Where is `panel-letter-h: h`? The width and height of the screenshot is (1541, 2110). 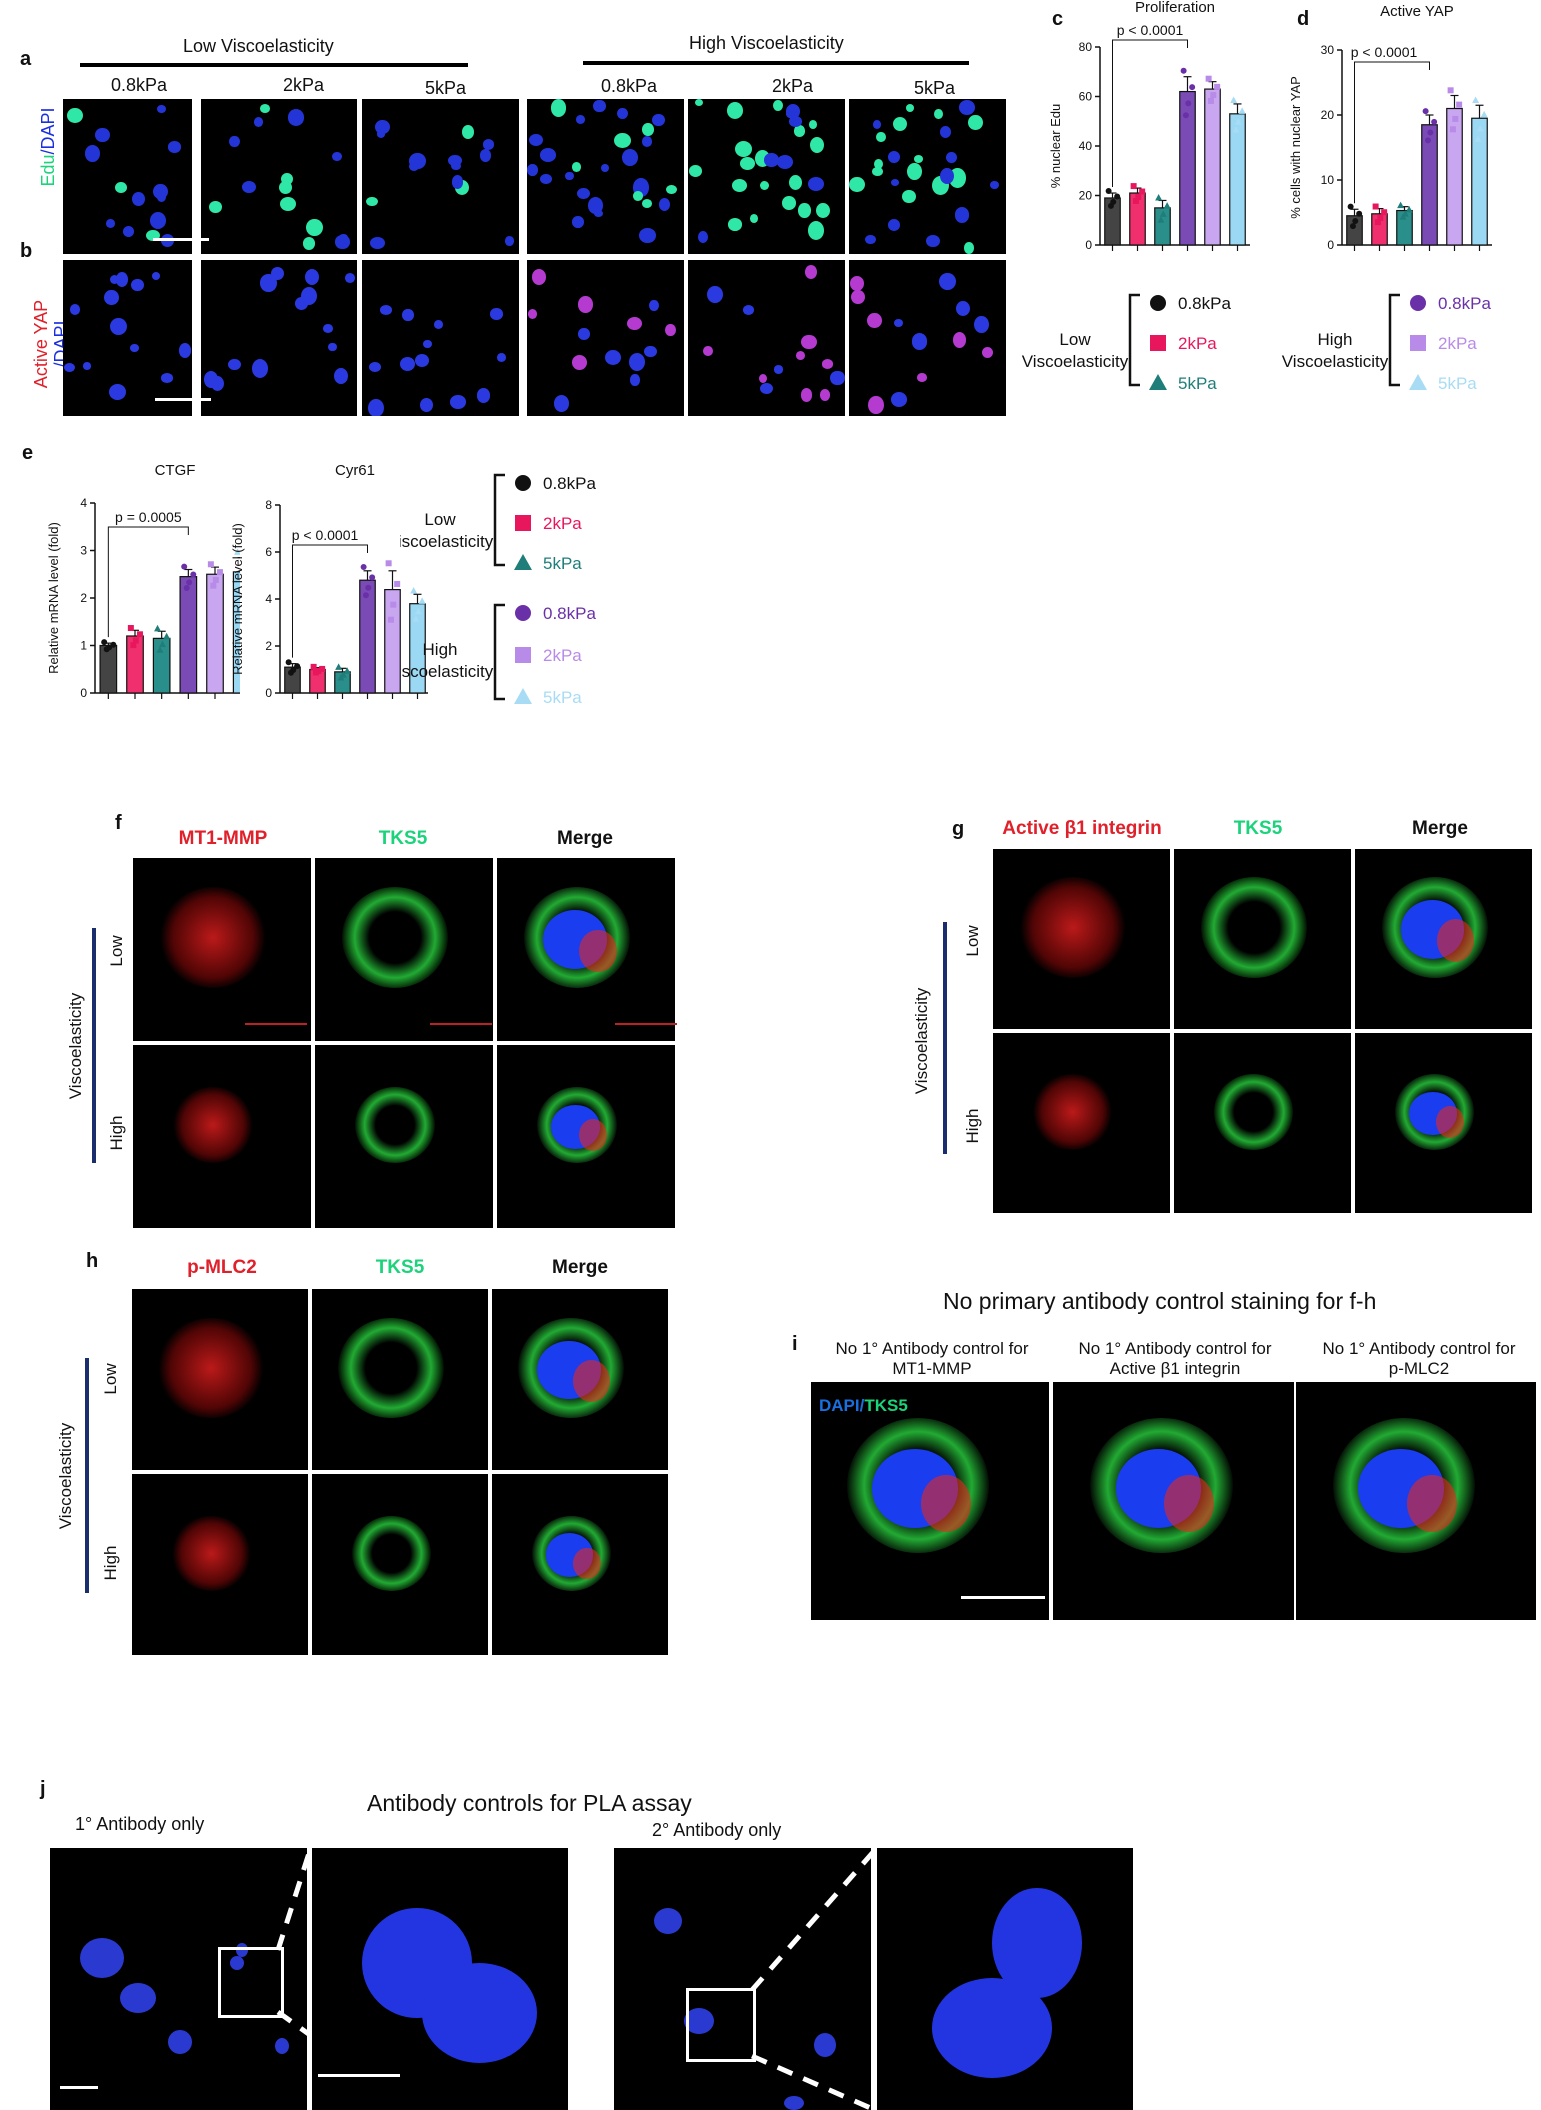 panel-letter-h: h is located at coordinates (92, 1261).